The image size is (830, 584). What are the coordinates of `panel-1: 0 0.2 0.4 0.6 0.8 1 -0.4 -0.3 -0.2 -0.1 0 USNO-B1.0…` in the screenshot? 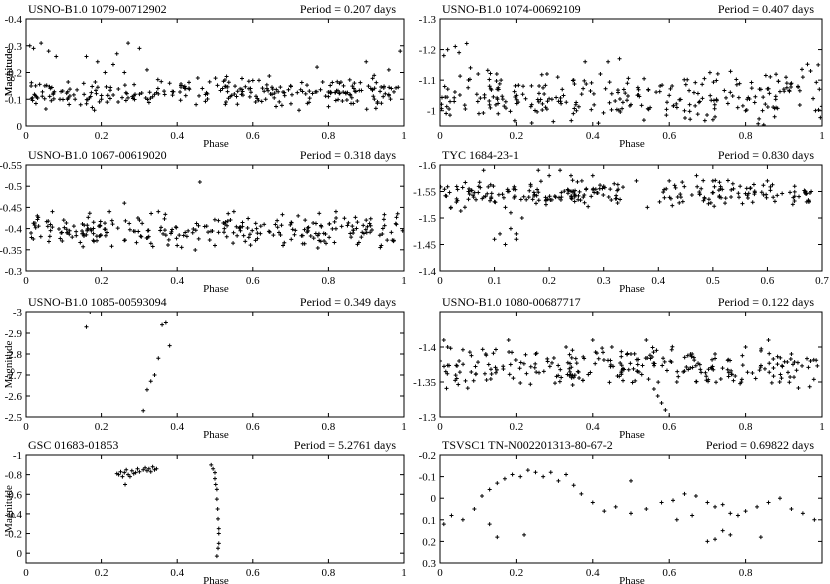 It's located at (205, 76).